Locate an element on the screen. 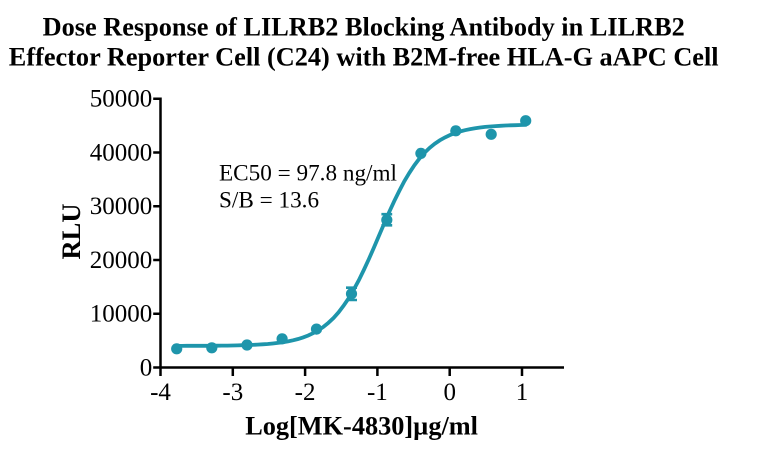 The width and height of the screenshot is (775, 461). svg-text: Log[MK-4830]µg/ml is located at coordinates (361, 426).